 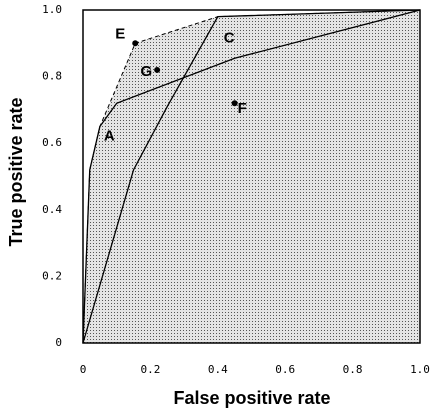 What do you see at coordinates (83, 369) in the screenshot?
I see `x-tick-label: 0` at bounding box center [83, 369].